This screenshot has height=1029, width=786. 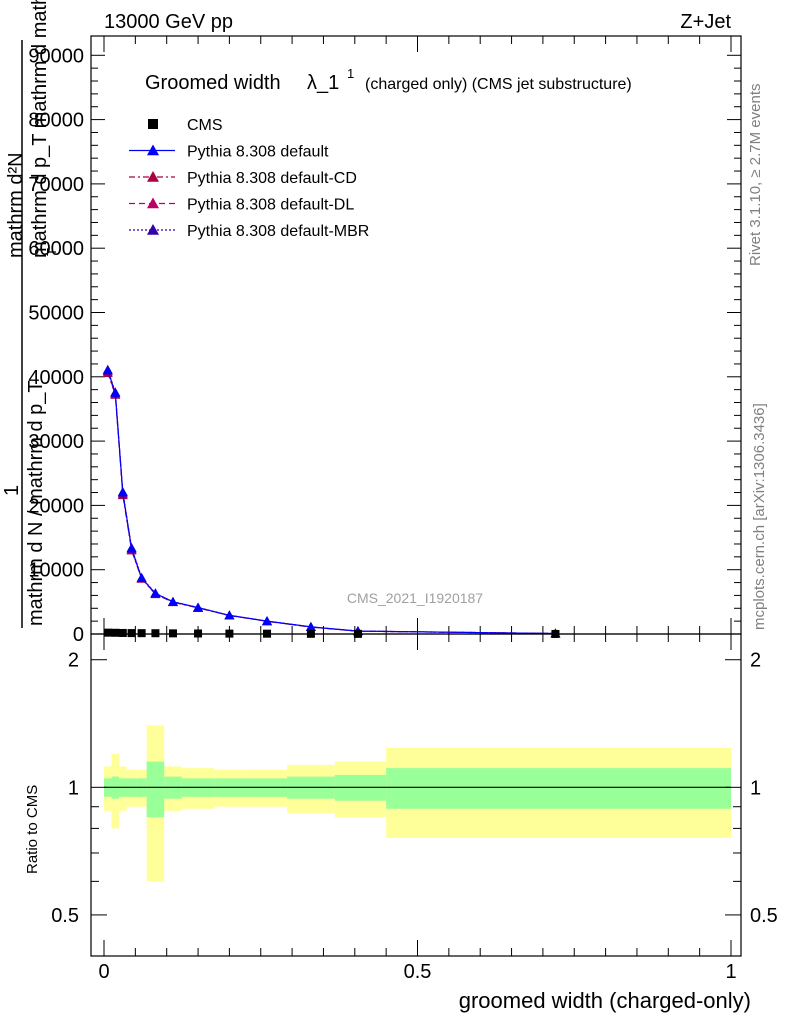 I want to click on plot-title-symbol: λ_1, so click(x=323, y=83).